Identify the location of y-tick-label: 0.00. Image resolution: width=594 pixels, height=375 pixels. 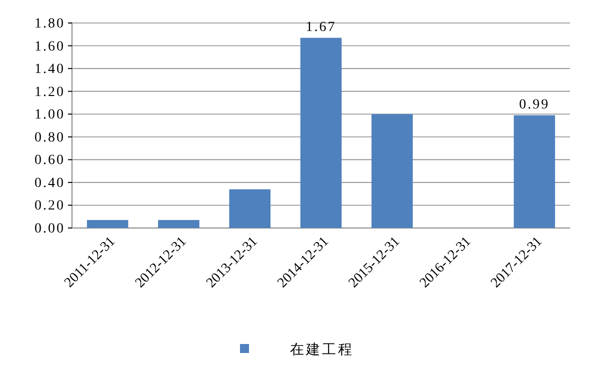
(49, 228).